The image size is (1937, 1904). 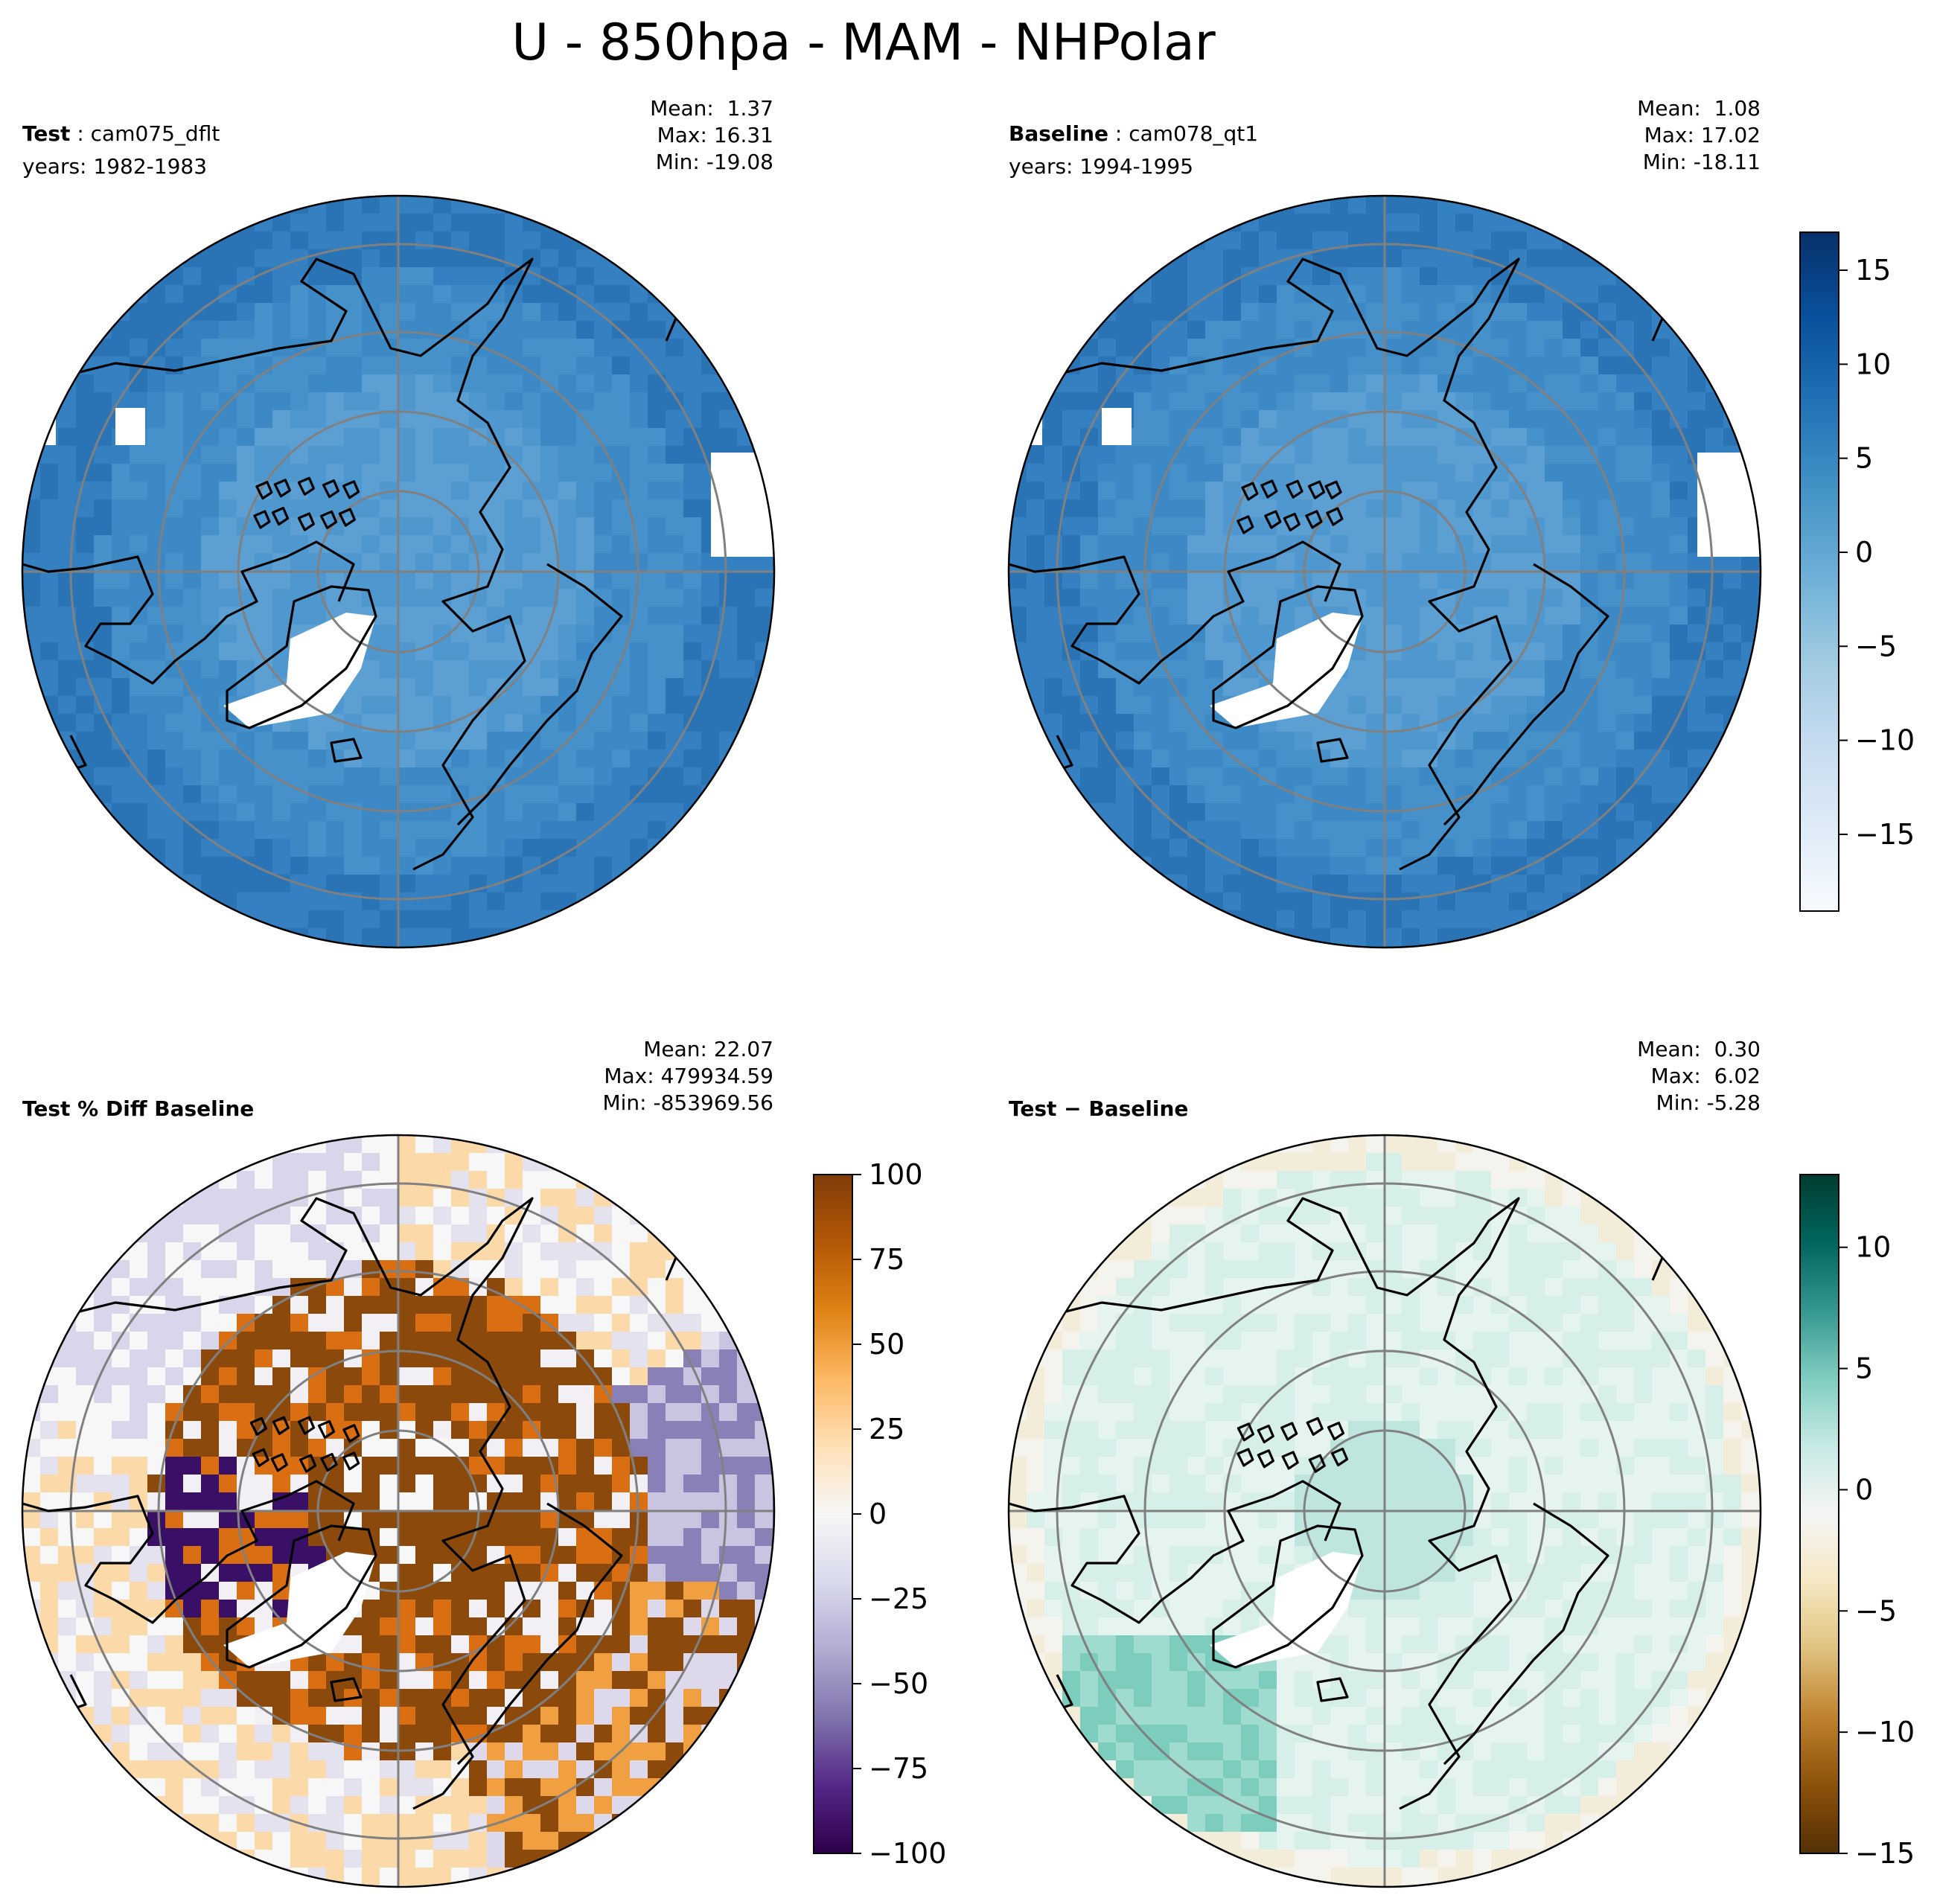 I want to click on coastline-island, so click(x=351, y=489).